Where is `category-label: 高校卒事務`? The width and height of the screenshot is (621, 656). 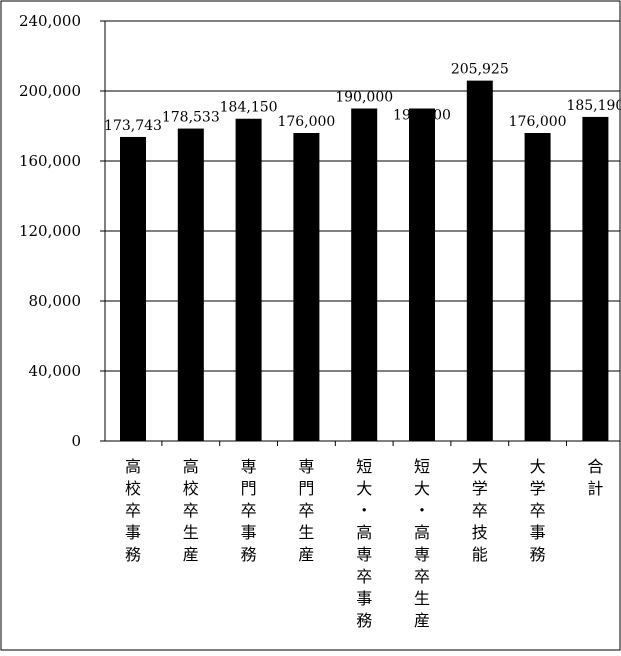
category-label: 高校卒事務 is located at coordinates (133, 510).